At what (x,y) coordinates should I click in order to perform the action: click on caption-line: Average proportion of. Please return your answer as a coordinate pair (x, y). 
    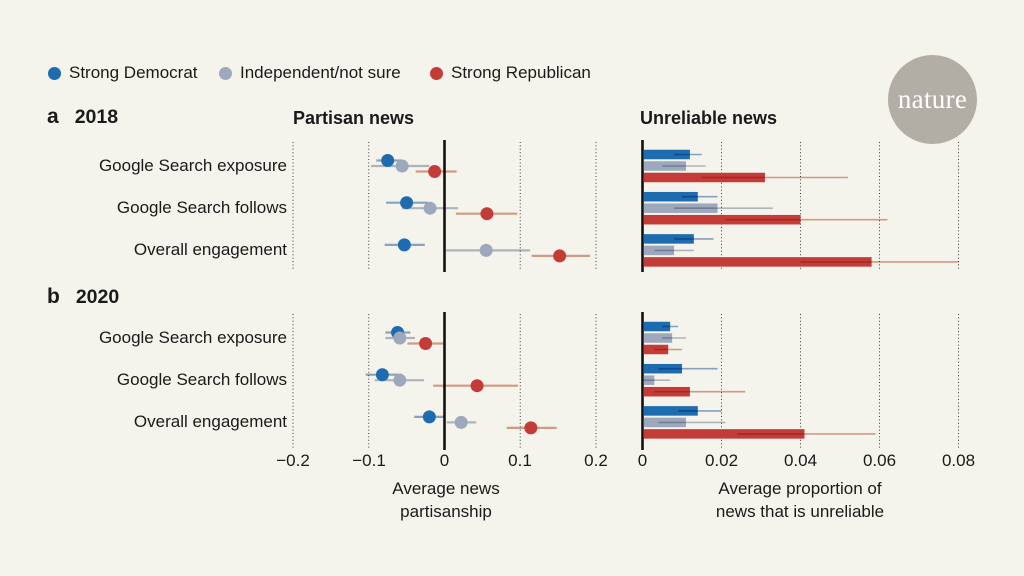
    Looking at the image, I should click on (800, 488).